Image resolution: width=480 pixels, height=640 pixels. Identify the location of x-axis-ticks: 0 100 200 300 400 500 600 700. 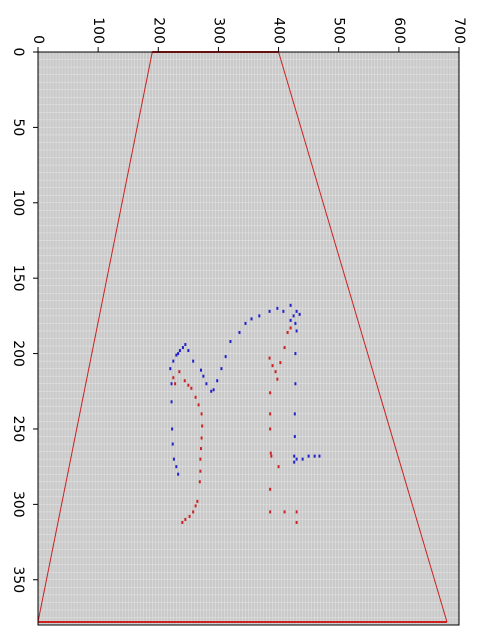
(248, 34).